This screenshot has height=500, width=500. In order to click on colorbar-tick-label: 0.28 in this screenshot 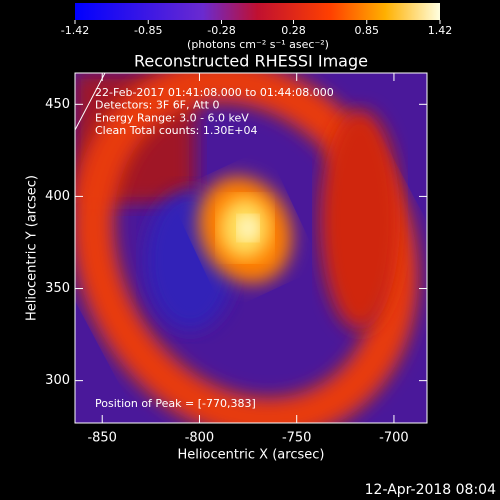, I will do `click(293, 30)`.